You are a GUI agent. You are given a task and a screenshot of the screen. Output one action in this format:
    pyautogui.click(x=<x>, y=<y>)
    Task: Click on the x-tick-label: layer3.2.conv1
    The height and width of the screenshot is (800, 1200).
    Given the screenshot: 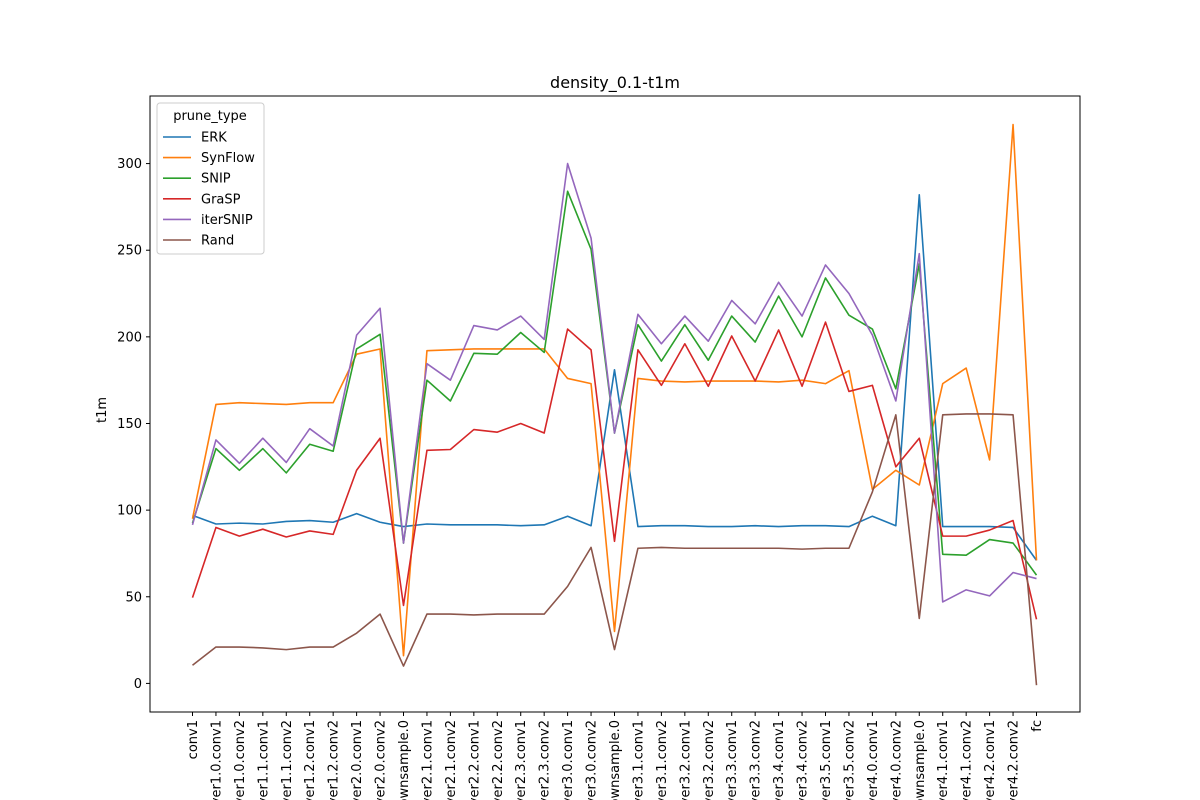 What is the action you would take?
    pyautogui.click(x=685, y=760)
    